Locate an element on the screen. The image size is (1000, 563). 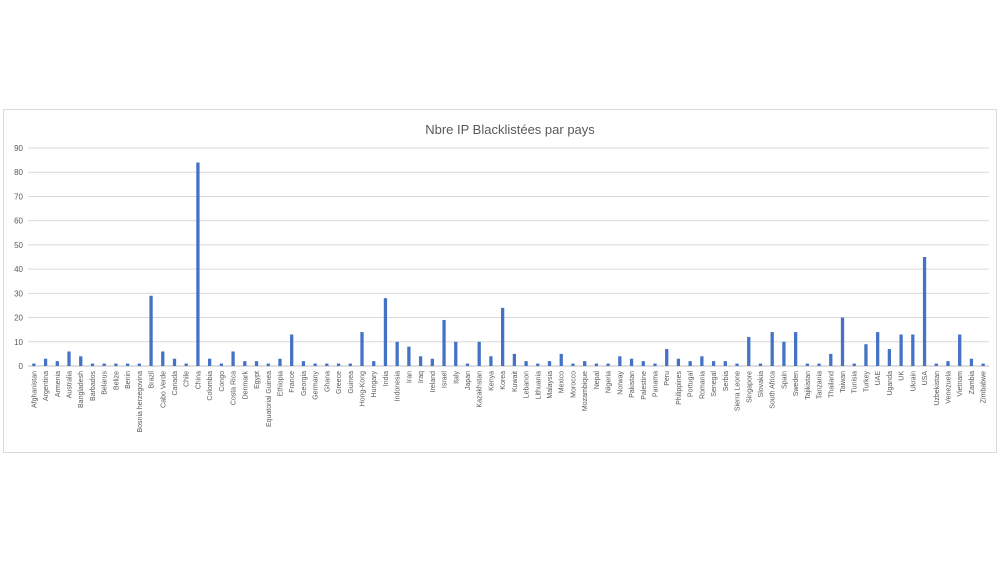
x-tick-label: Costa Rica is located at coordinates (234, 388).